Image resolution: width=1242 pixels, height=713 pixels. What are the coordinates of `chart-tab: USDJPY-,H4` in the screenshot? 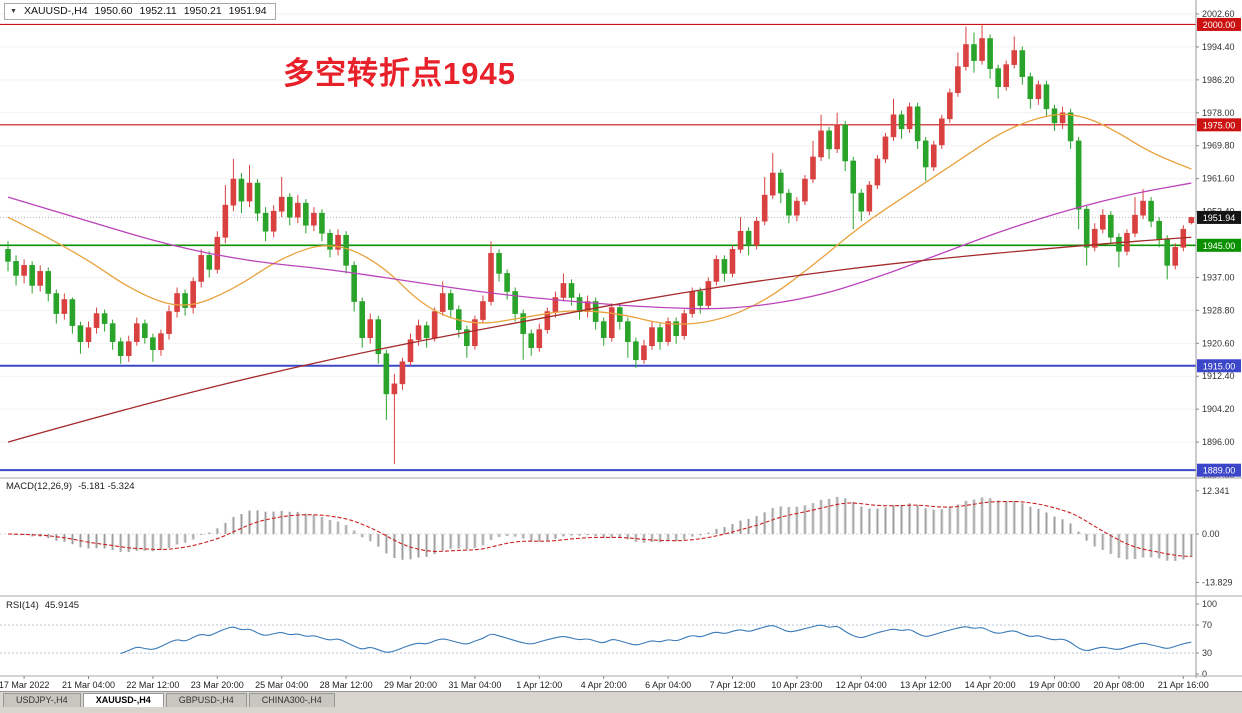 It's located at (42, 700).